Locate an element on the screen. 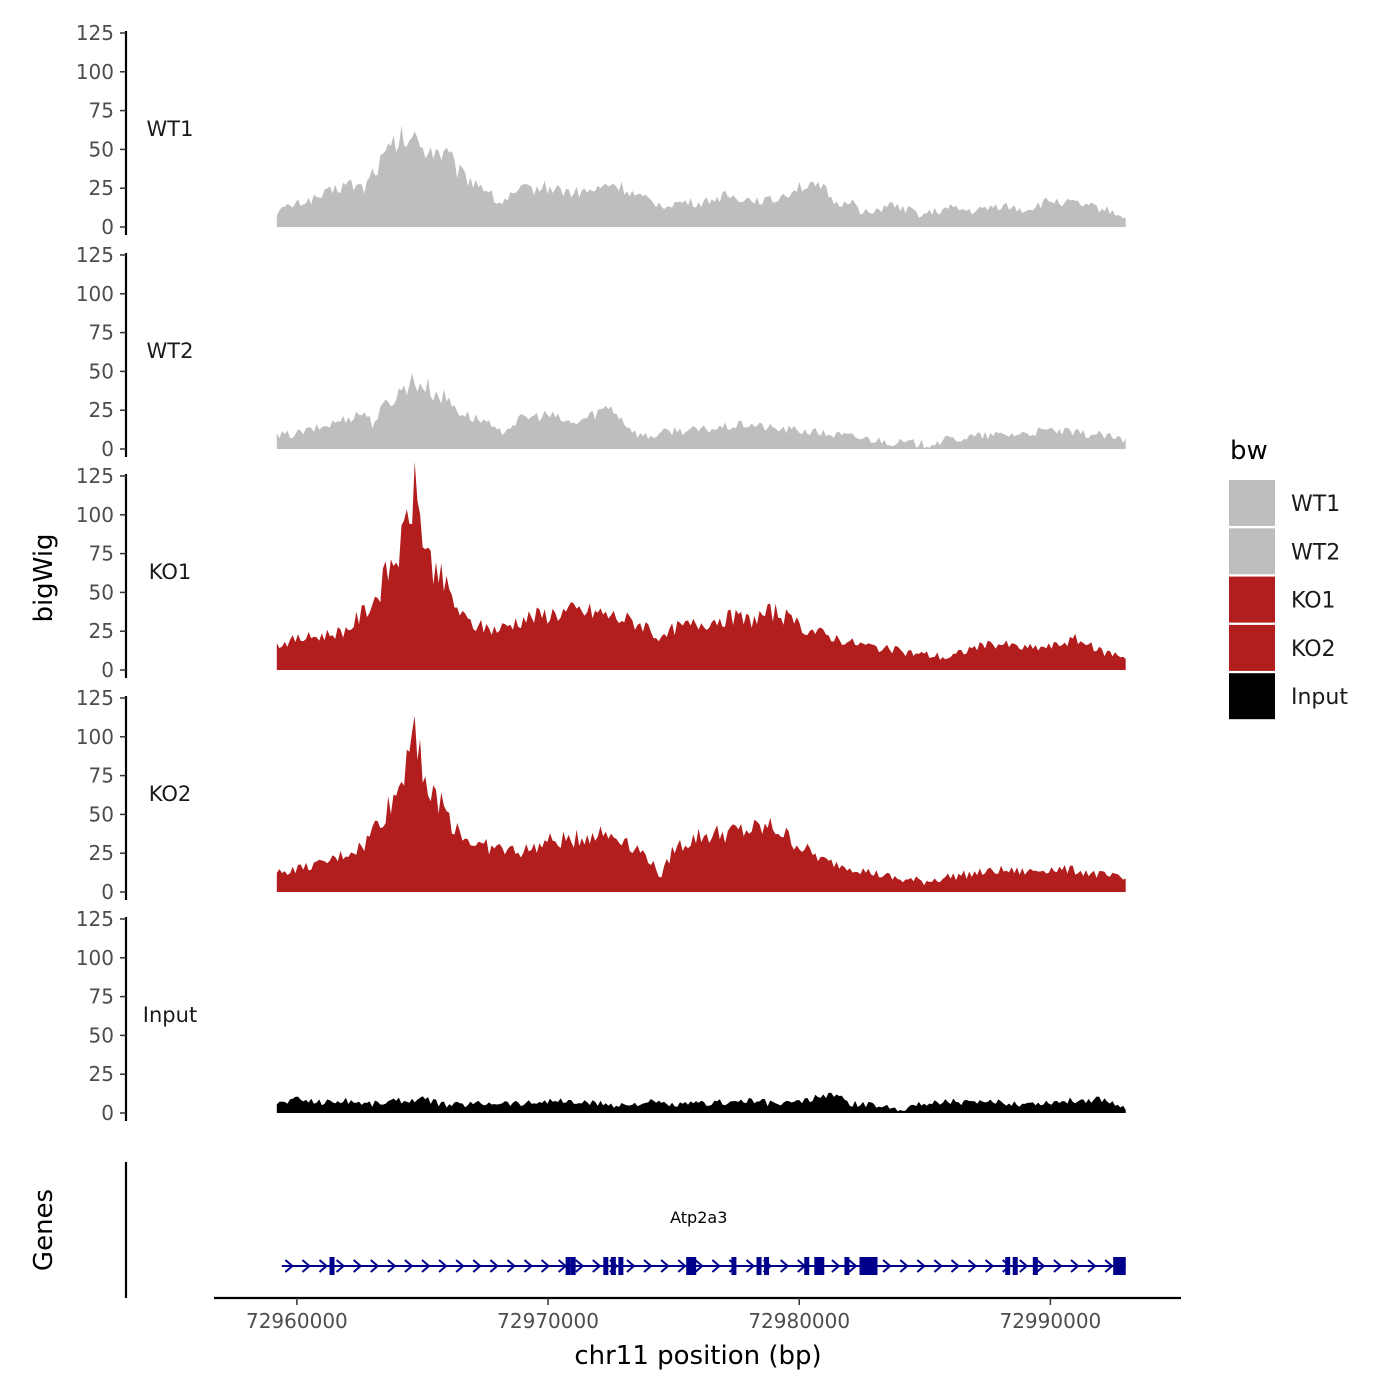  area-WT2 is located at coordinates (701, 410).